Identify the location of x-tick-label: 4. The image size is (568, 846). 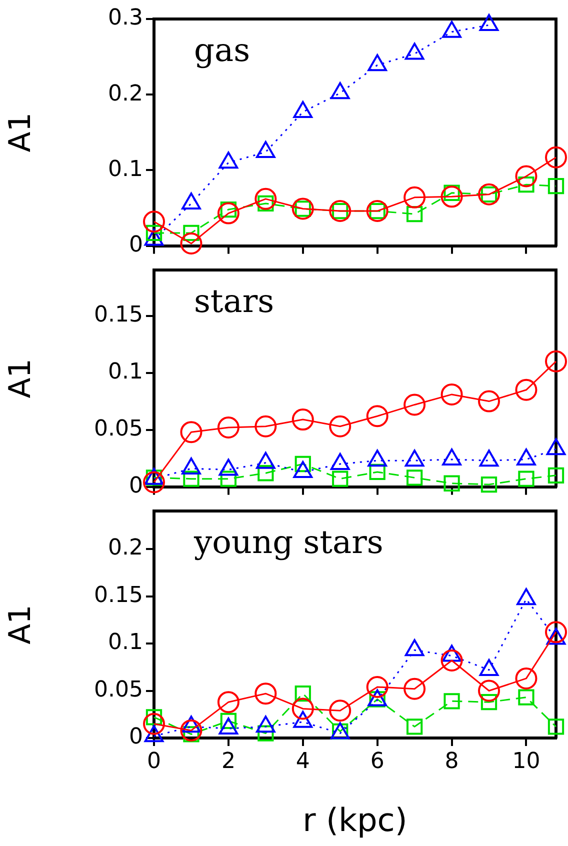
(303, 761).